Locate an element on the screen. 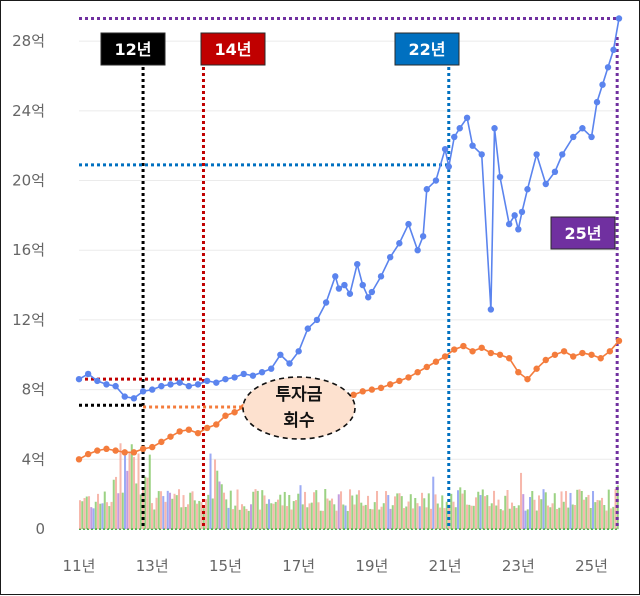 The height and width of the screenshot is (596, 640). x-tick-label: 11년 is located at coordinates (79, 566).